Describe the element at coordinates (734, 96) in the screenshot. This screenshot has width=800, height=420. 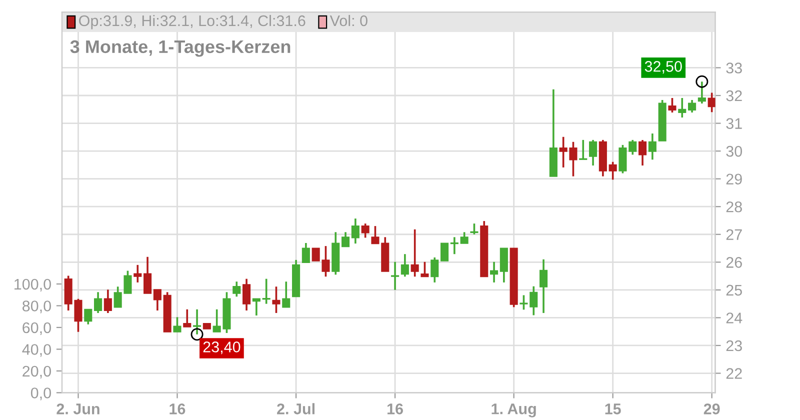
I see `y2-tick-label: 32` at that location.